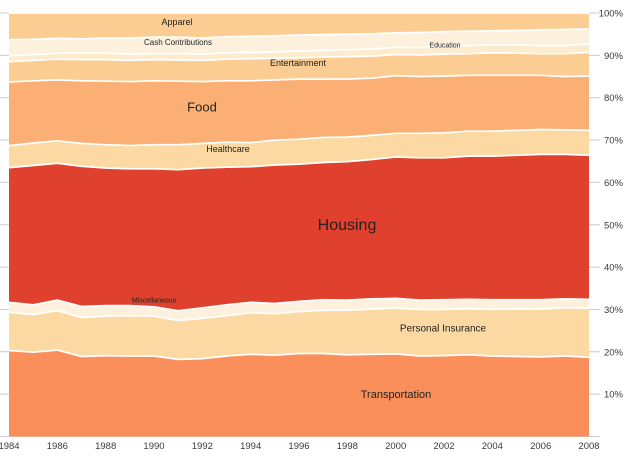 The width and height of the screenshot is (625, 460). Describe the element at coordinates (614, 310) in the screenshot. I see `y-tick-label: 30%` at that location.